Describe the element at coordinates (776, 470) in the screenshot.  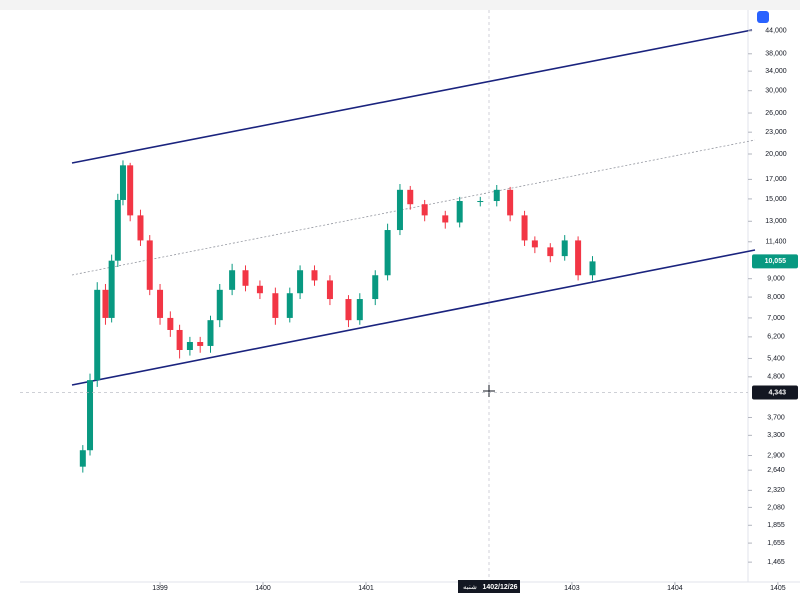
I see `y-tick-label: 2,640` at that location.